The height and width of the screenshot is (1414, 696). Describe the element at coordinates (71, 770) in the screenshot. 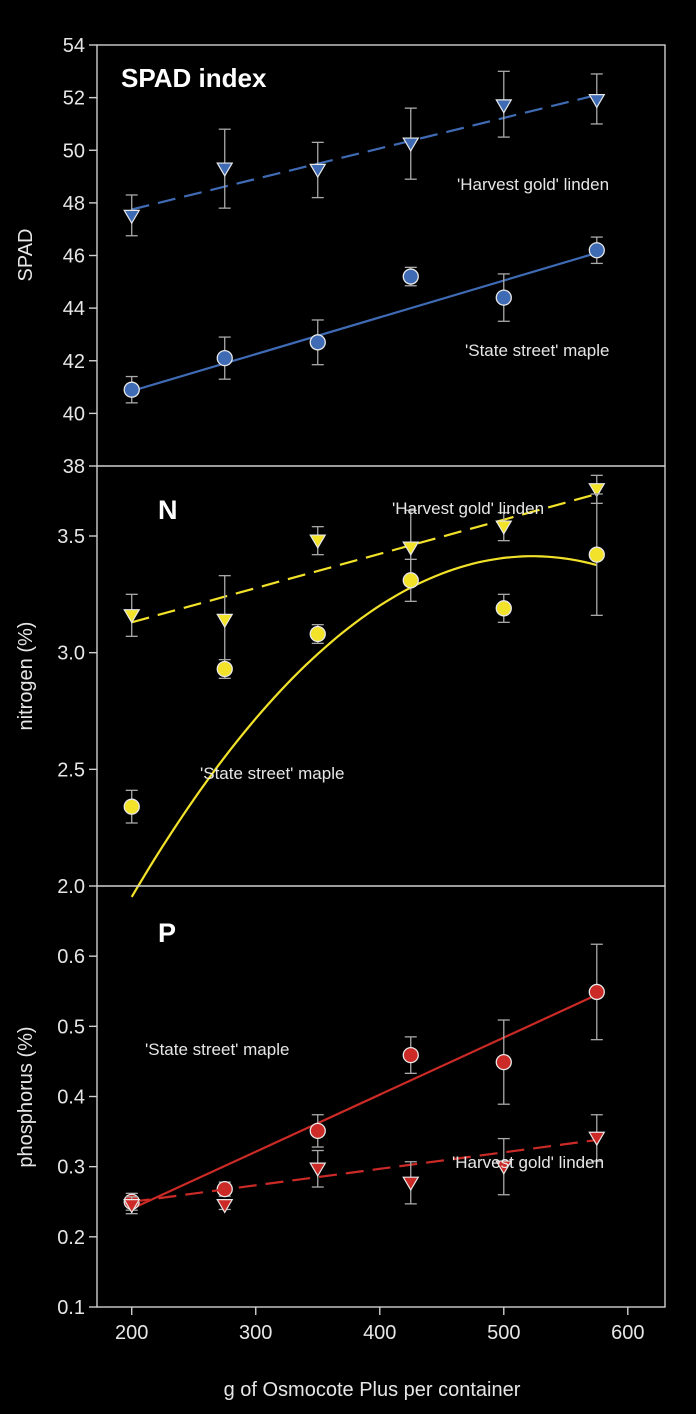

I see `y-tick-label: 2.5` at that location.